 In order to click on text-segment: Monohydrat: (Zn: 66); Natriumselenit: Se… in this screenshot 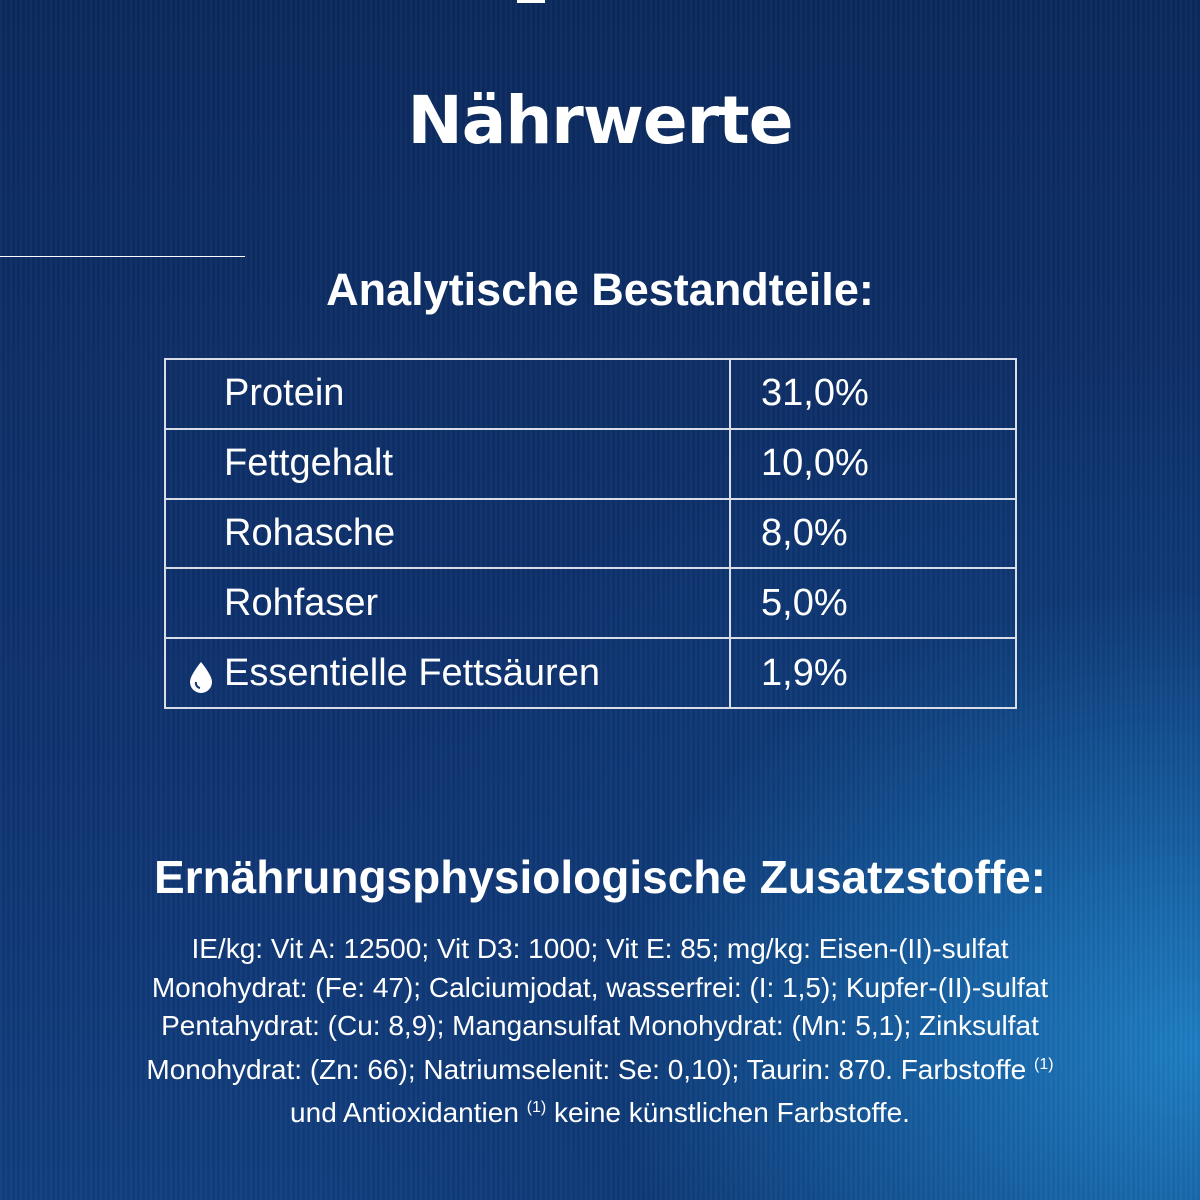, I will do `click(590, 1069)`.